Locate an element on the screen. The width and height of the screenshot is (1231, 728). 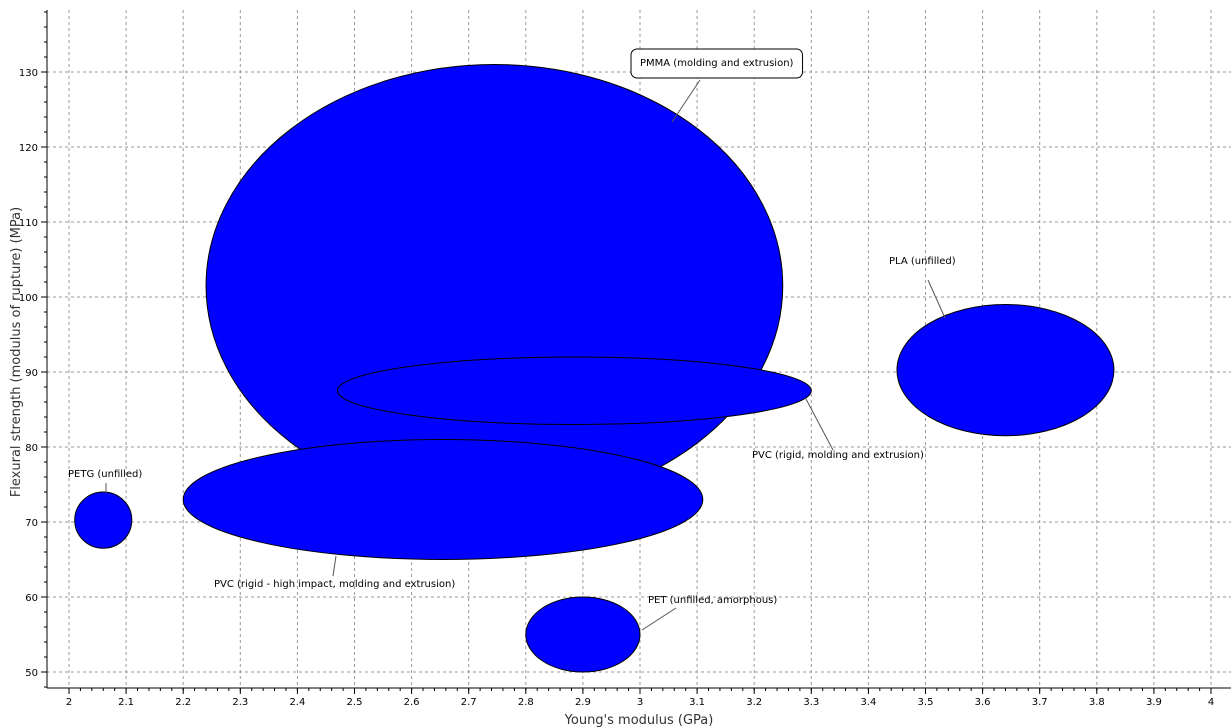
y-tick-label: 50 is located at coordinates (31, 673).